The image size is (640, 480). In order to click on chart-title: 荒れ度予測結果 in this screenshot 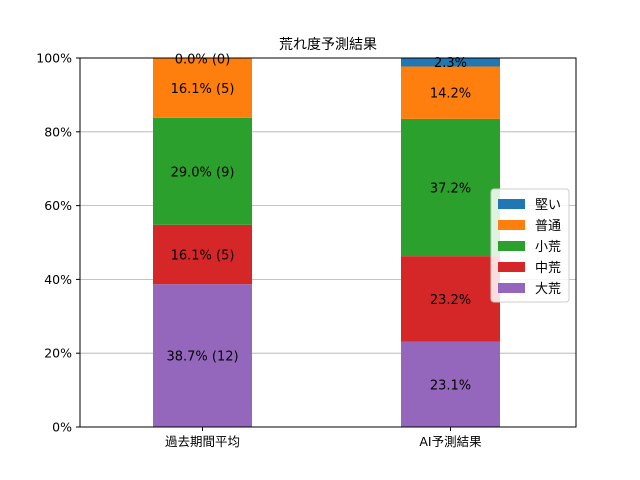, I will do `click(328, 45)`.